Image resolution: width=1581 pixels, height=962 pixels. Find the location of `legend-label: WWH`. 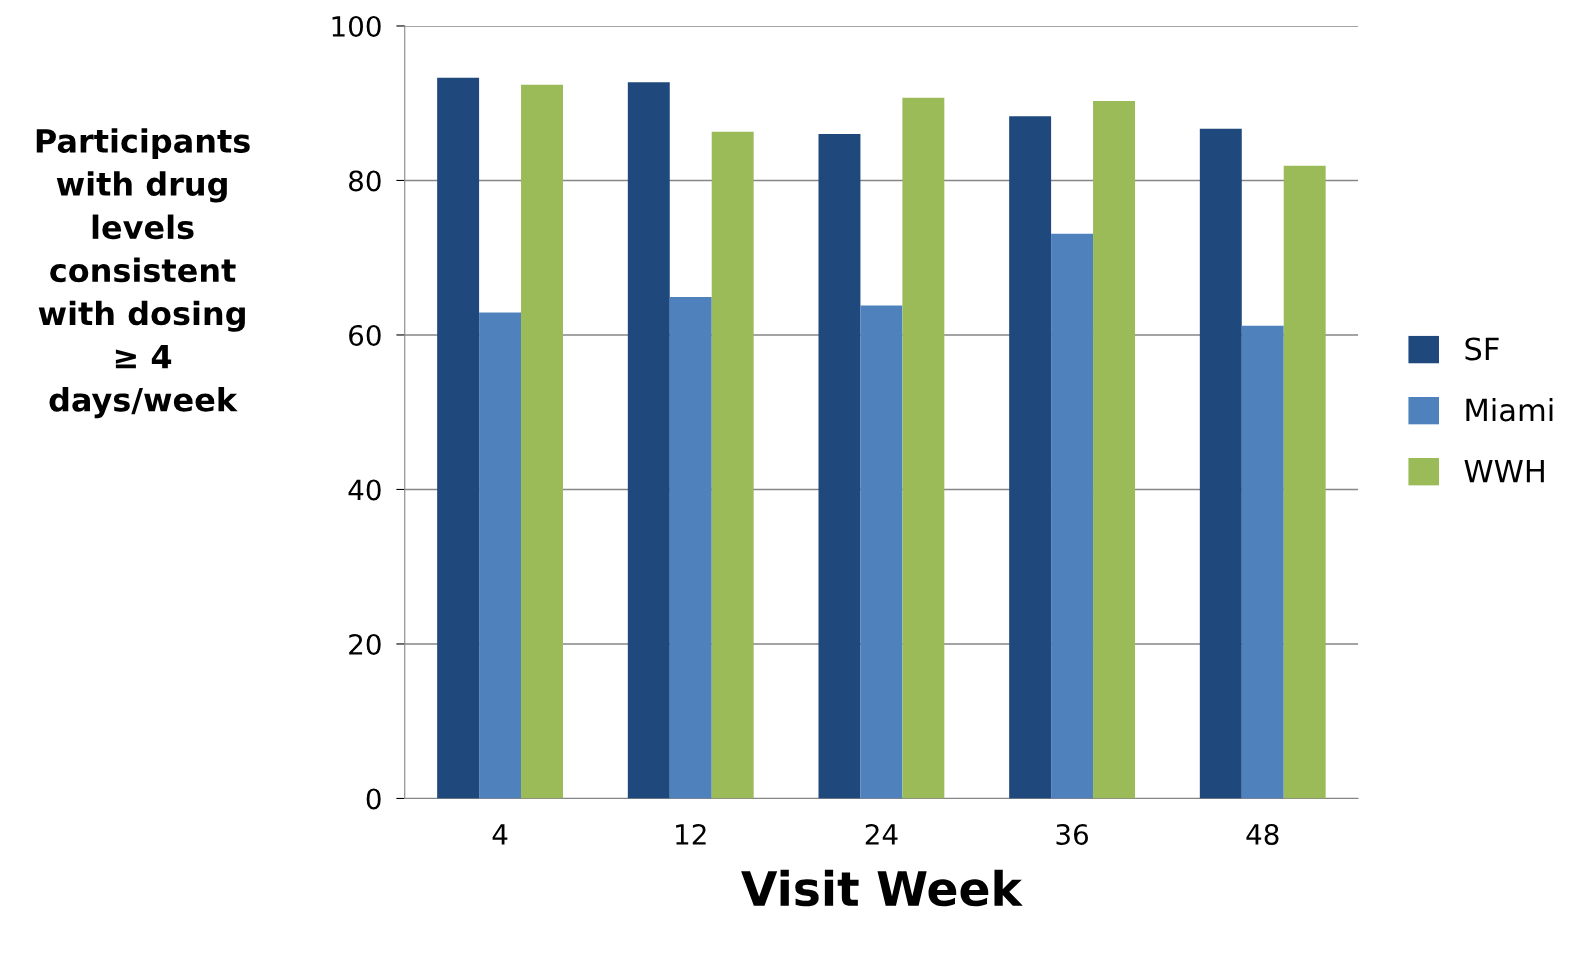

legend-label: WWH is located at coordinates (1504, 471).